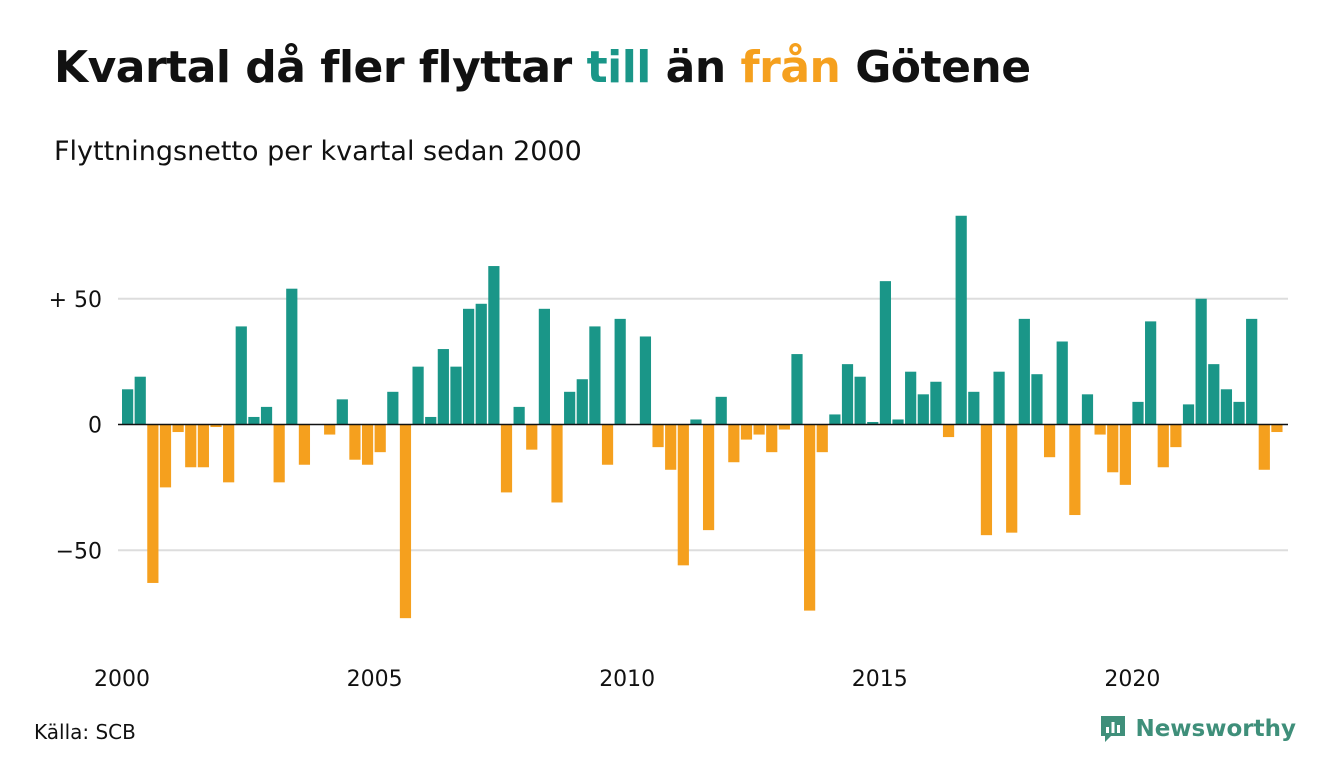 The width and height of the screenshot is (1340, 780). Describe the element at coordinates (318, 151) in the screenshot. I see `chart-subtitle: Flyttningsnetto per kvartal sedan 2000` at that location.